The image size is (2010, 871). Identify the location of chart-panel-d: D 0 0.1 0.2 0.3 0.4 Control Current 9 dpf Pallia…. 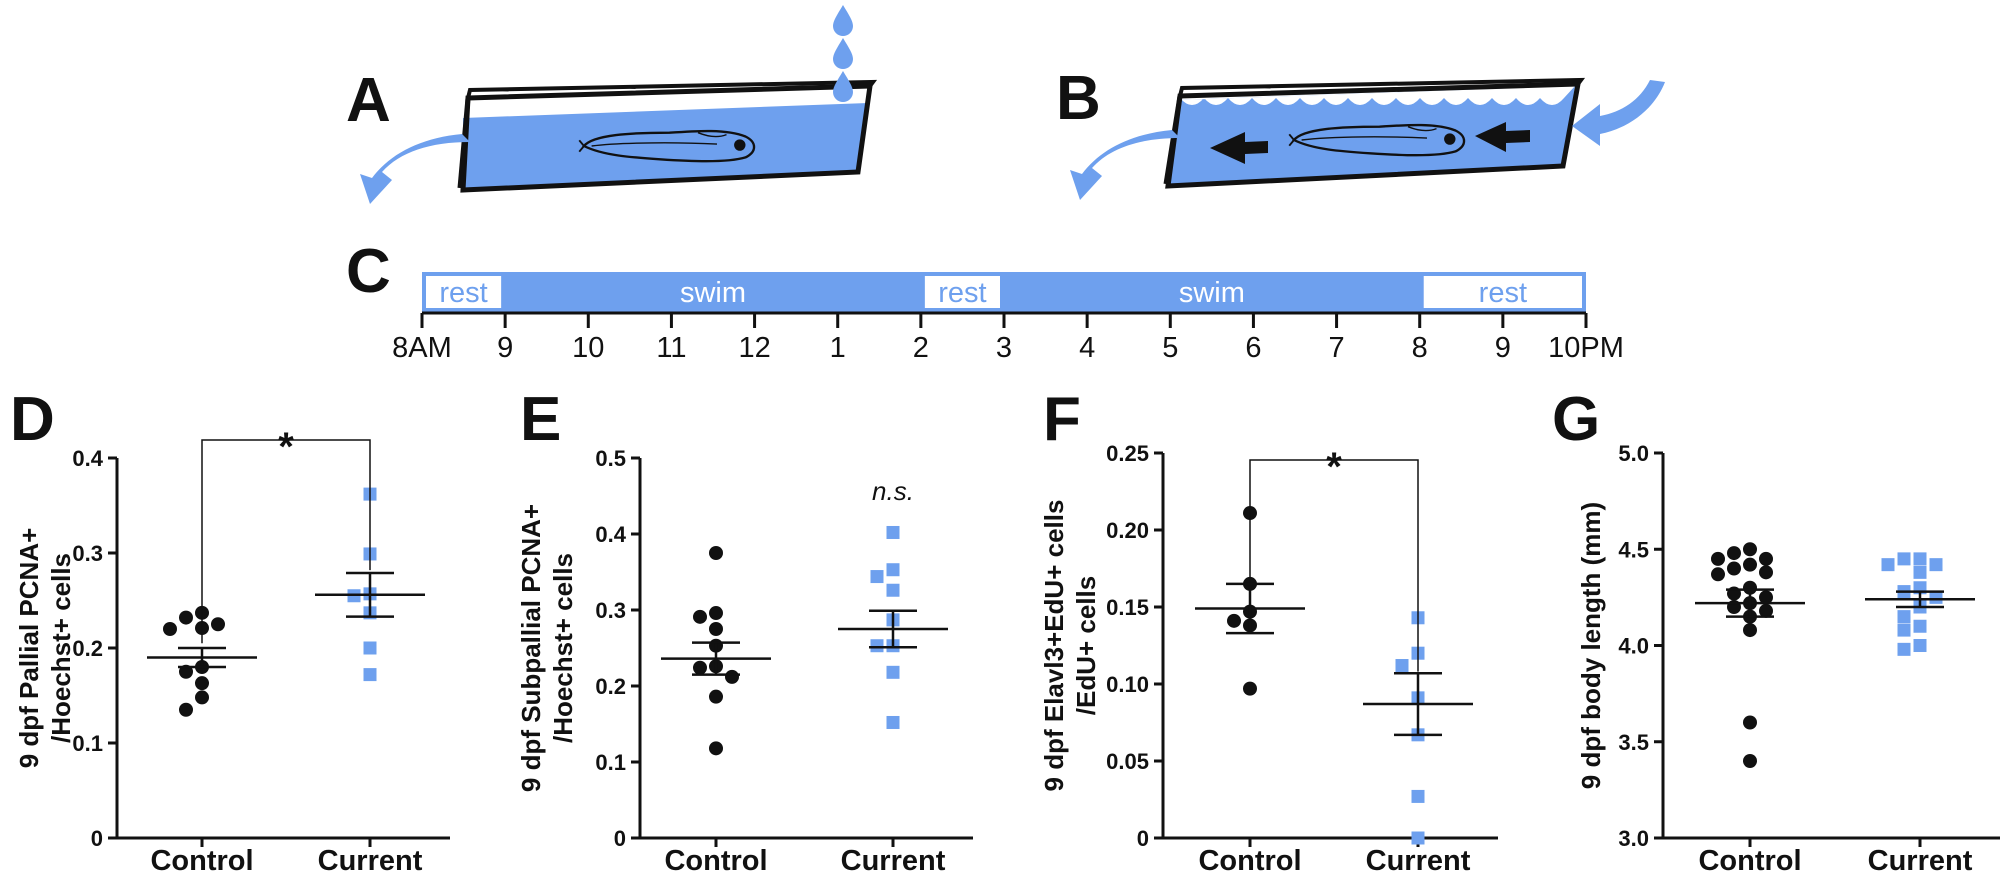
(230, 628).